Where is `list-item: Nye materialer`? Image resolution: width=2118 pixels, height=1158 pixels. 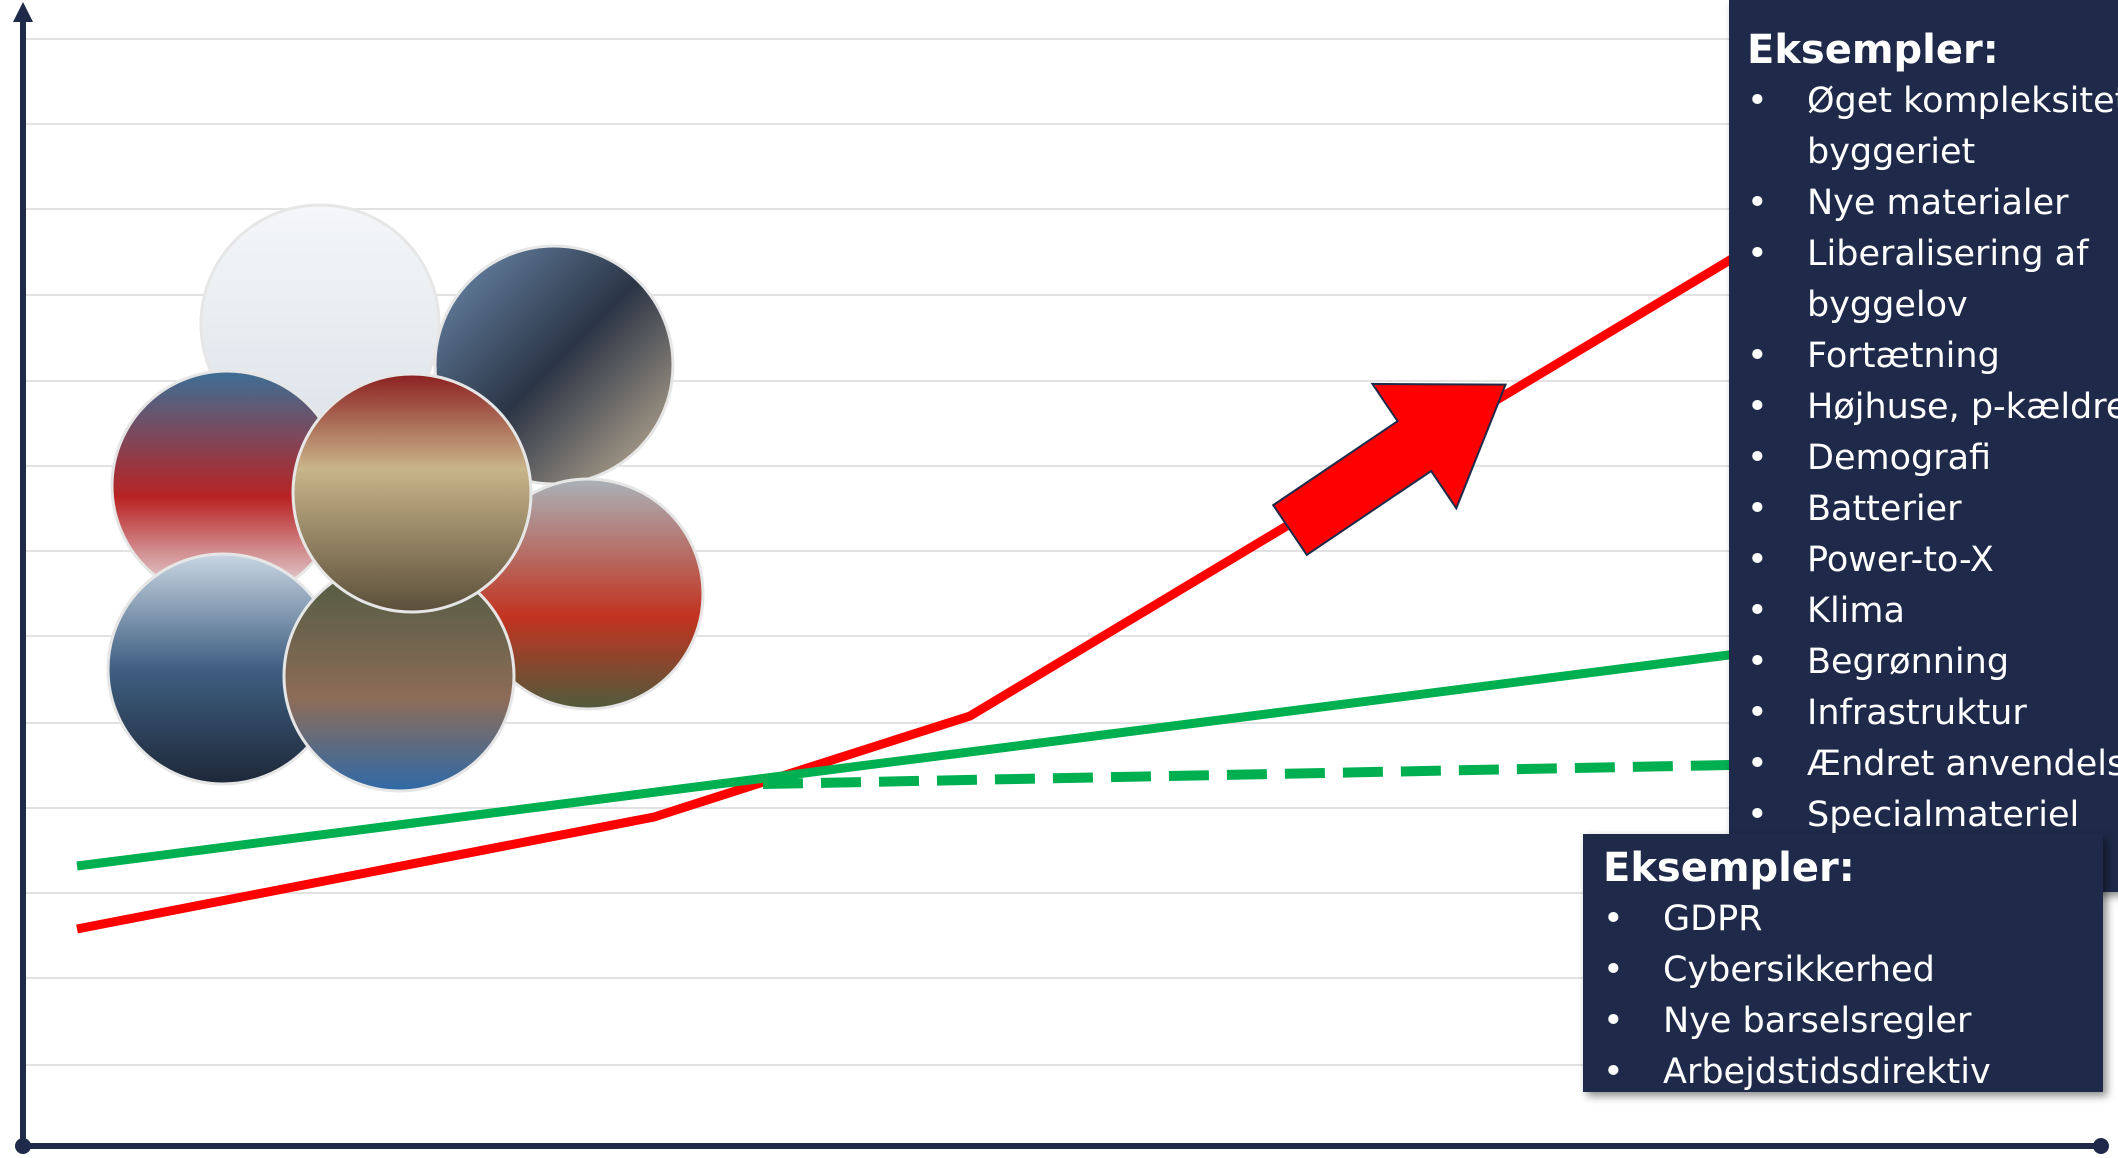 list-item: Nye materialer is located at coordinates (1932, 203).